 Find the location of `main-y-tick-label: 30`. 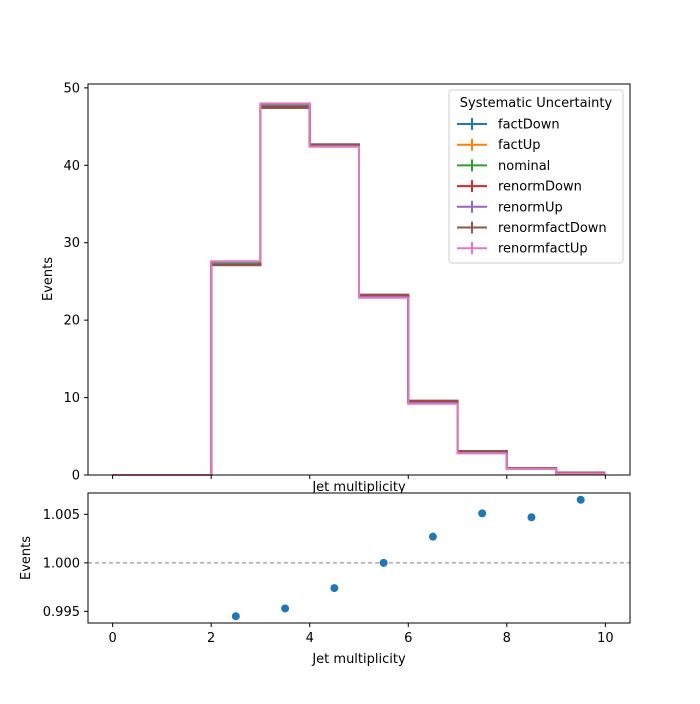

main-y-tick-label: 30 is located at coordinates (71, 243).